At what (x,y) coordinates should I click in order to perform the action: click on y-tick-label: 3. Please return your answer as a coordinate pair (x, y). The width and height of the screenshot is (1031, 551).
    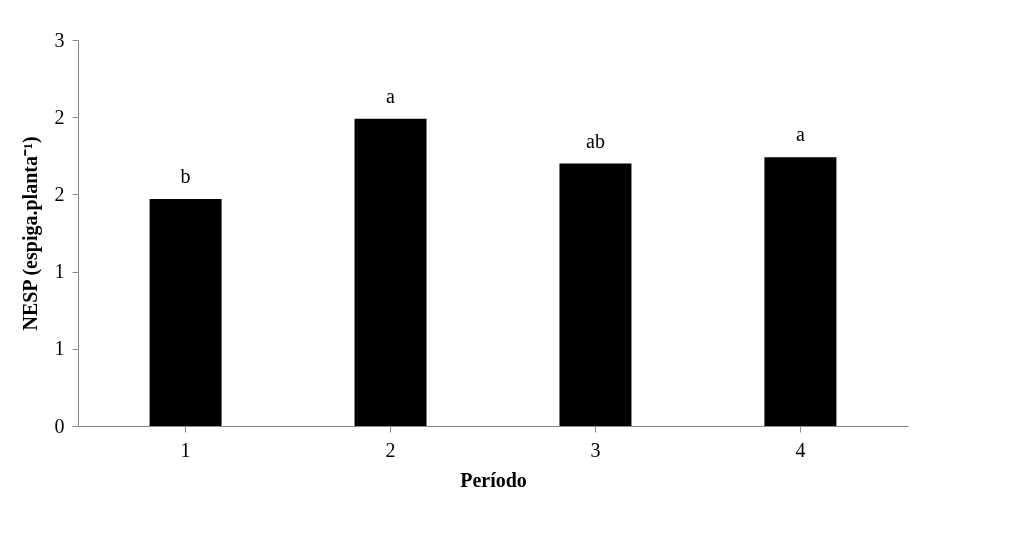
    Looking at the image, I should click on (59, 39).